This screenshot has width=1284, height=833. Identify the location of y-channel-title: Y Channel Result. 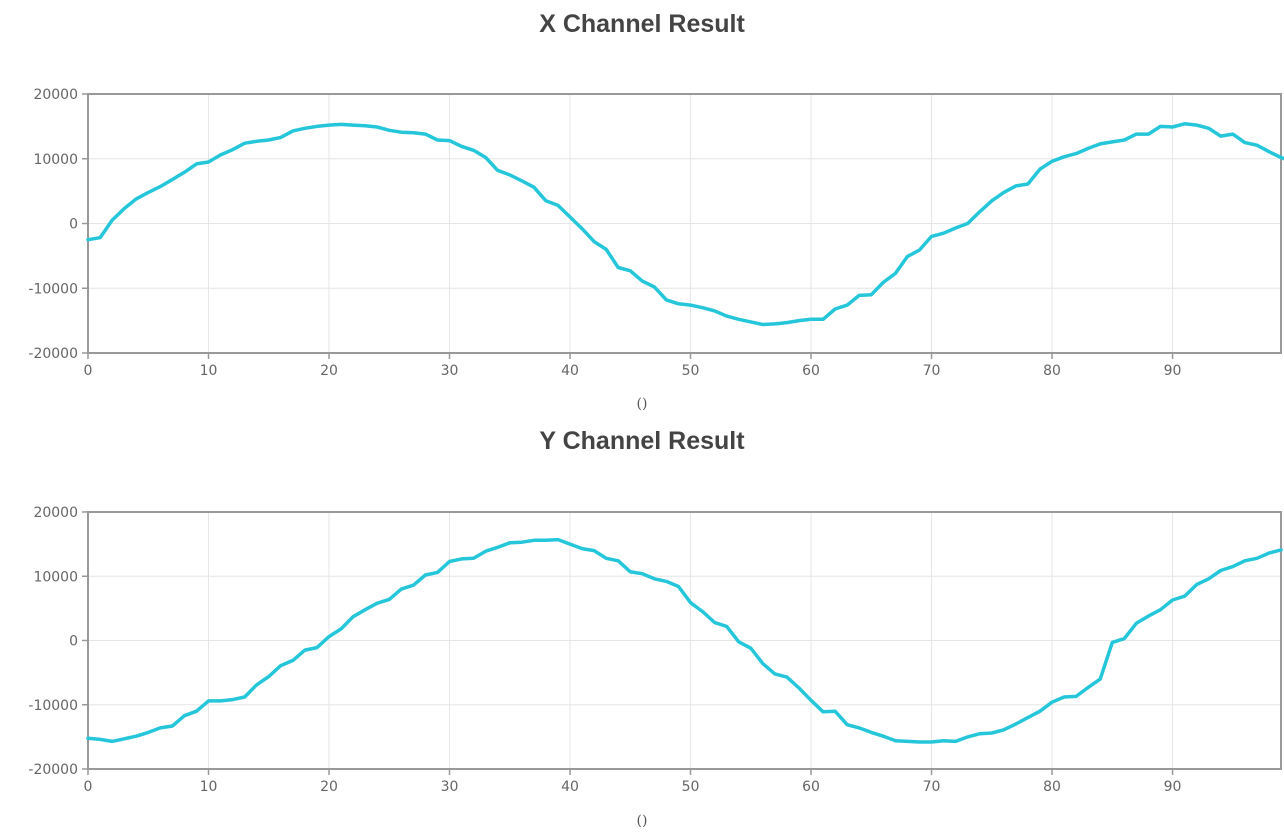
(642, 441).